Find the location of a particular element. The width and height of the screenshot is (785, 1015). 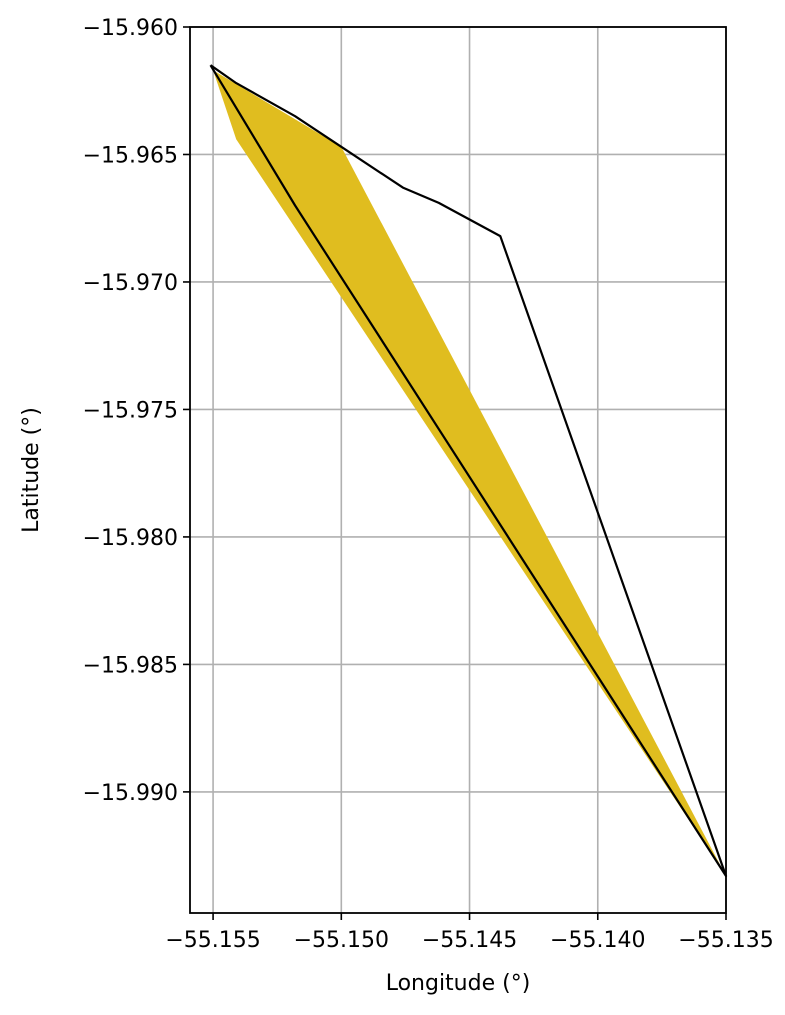

y-tick-label: −15.990 is located at coordinates (130, 793).